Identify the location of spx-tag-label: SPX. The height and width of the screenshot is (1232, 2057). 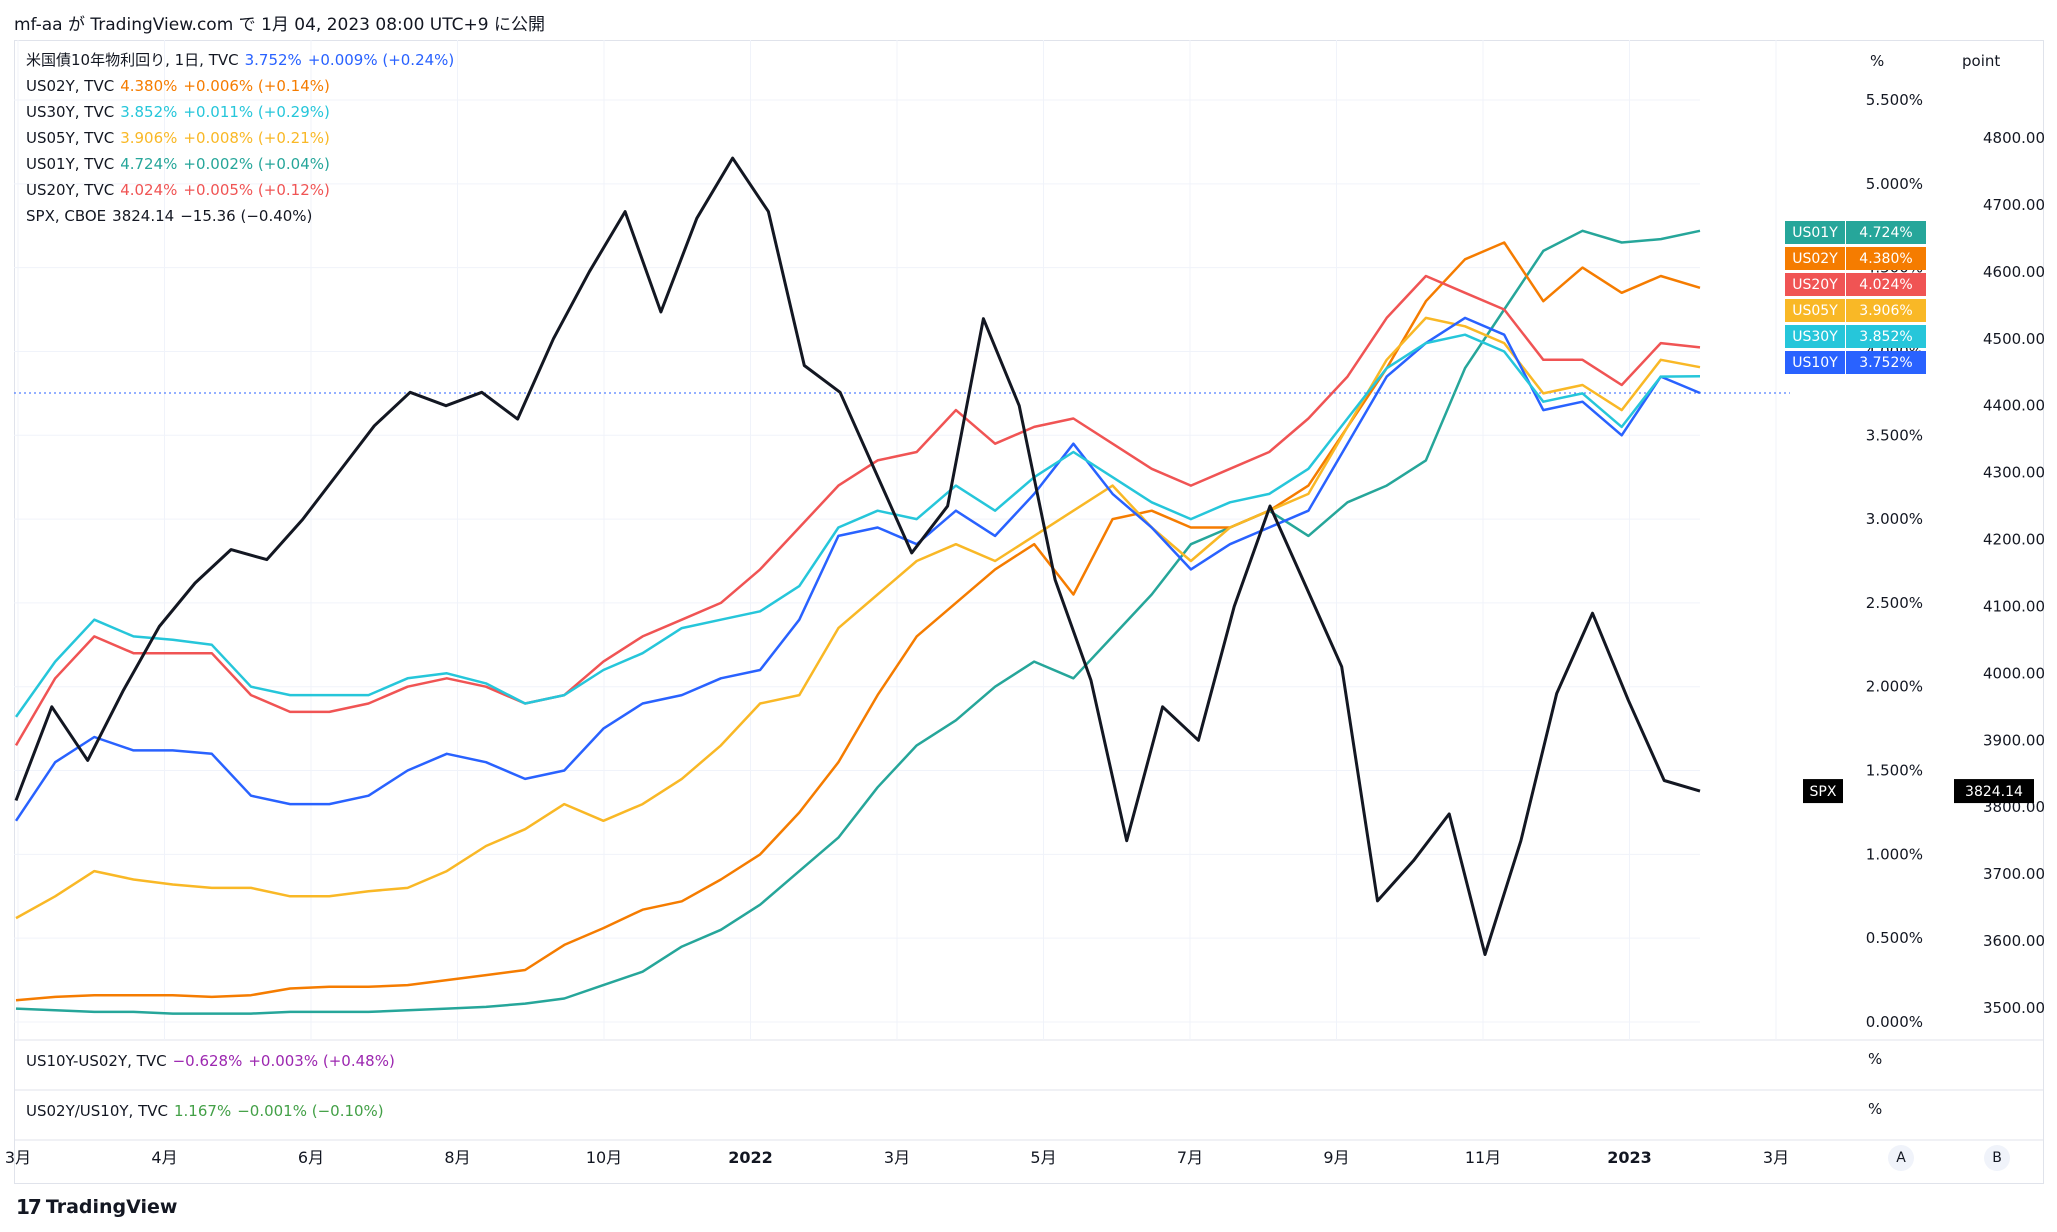
(1823, 792).